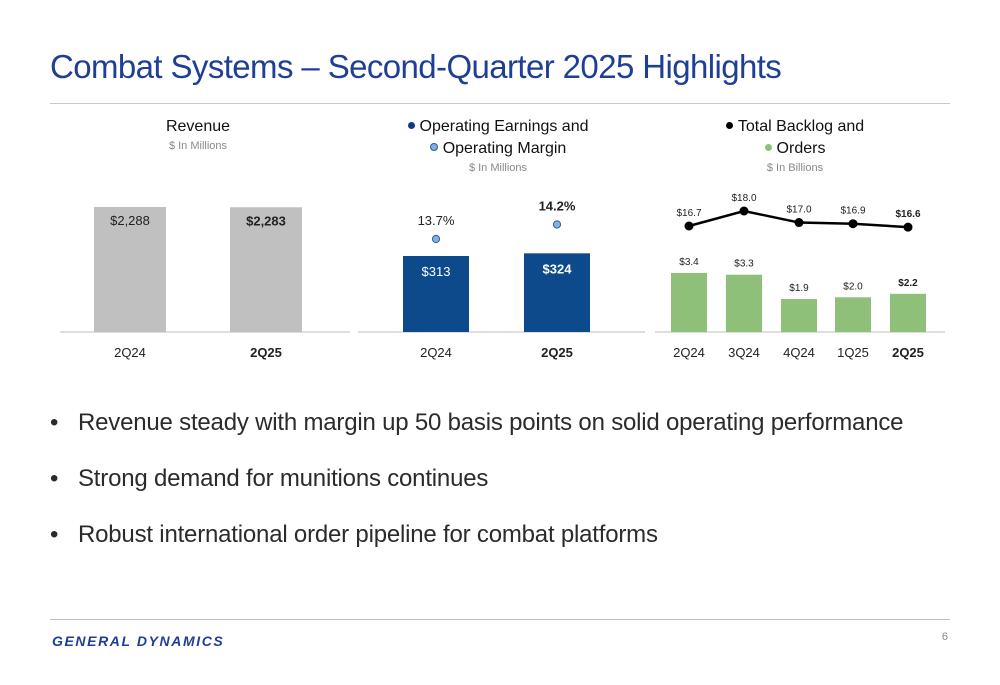 Image resolution: width=1000 pixels, height=685 pixels. Describe the element at coordinates (436, 220) in the screenshot. I see `margin-data-label: 13.7%` at that location.